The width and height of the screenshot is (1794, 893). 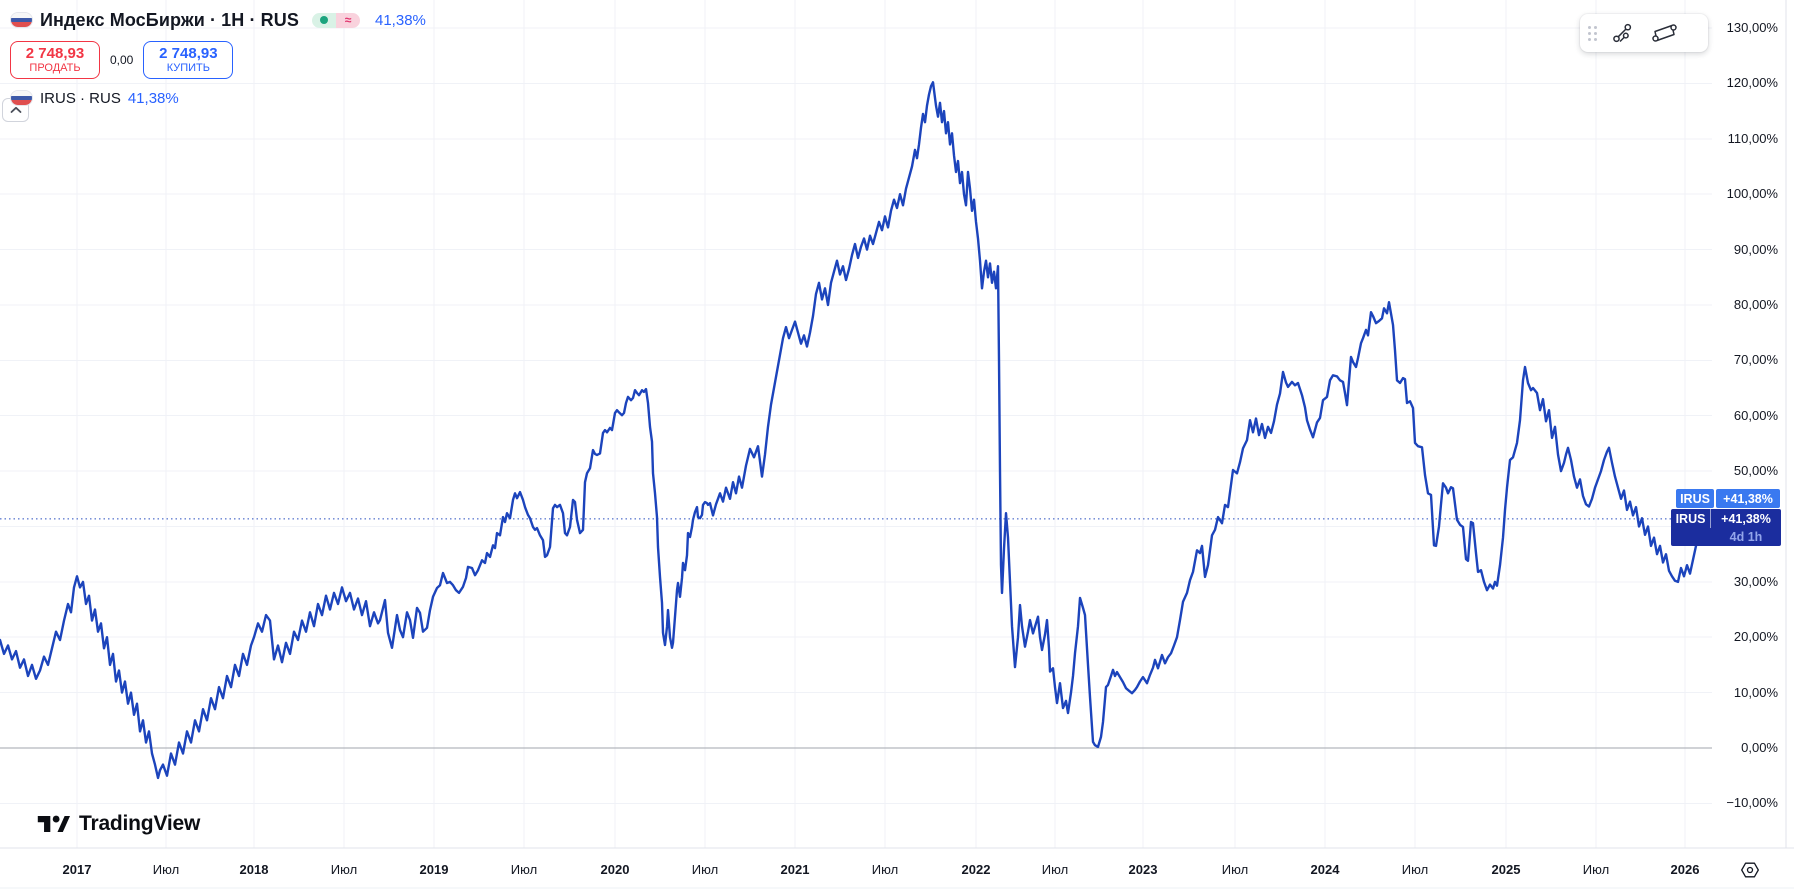 I want to click on price-scale-label: 90,00%, so click(x=1755, y=249).